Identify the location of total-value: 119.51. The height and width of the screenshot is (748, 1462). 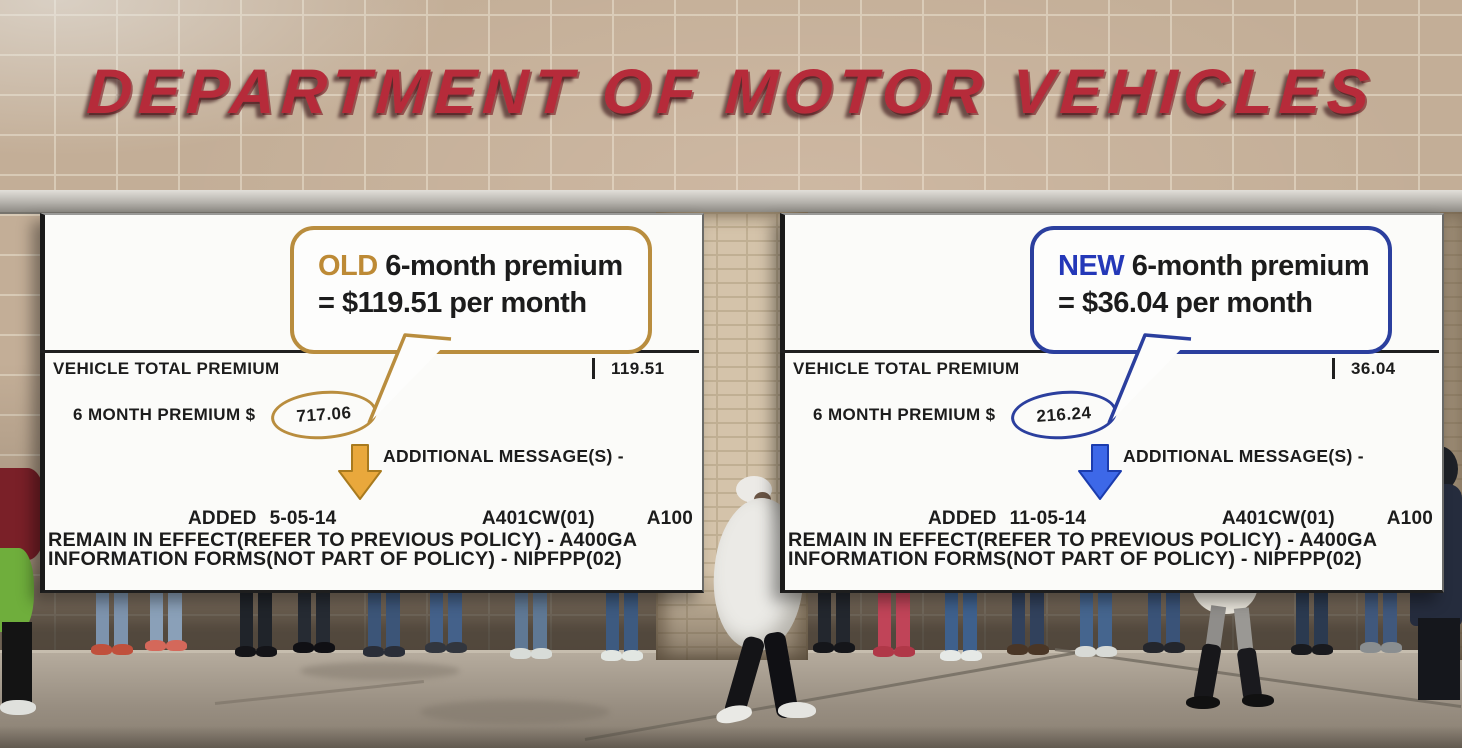
(638, 368).